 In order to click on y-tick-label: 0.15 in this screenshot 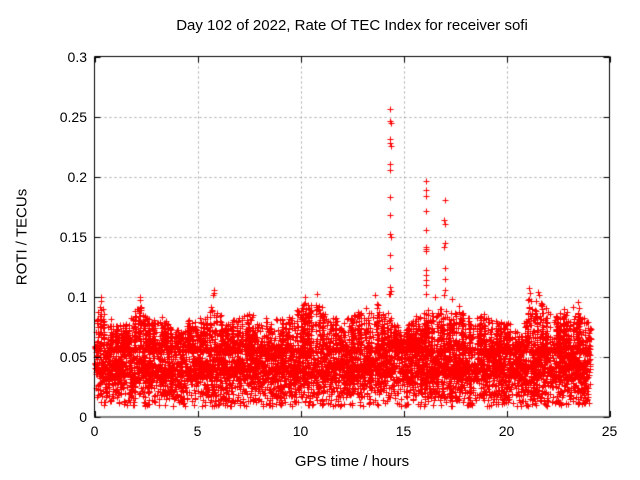, I will do `click(73, 236)`.